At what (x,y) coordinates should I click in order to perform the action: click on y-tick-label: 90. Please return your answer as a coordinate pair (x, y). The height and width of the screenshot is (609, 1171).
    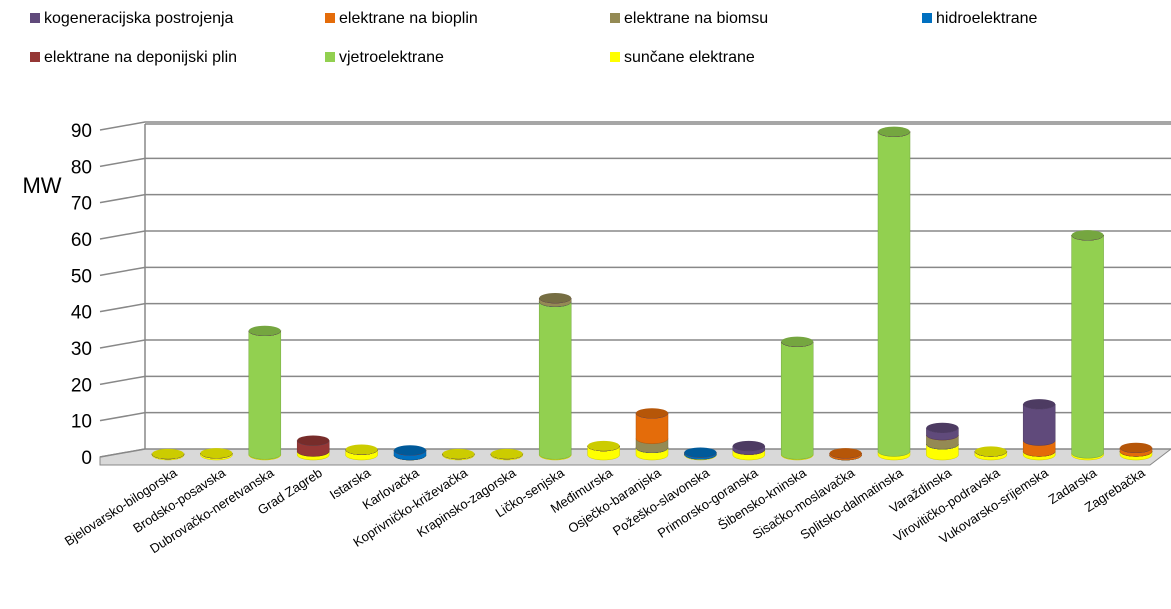
    Looking at the image, I should click on (81, 131).